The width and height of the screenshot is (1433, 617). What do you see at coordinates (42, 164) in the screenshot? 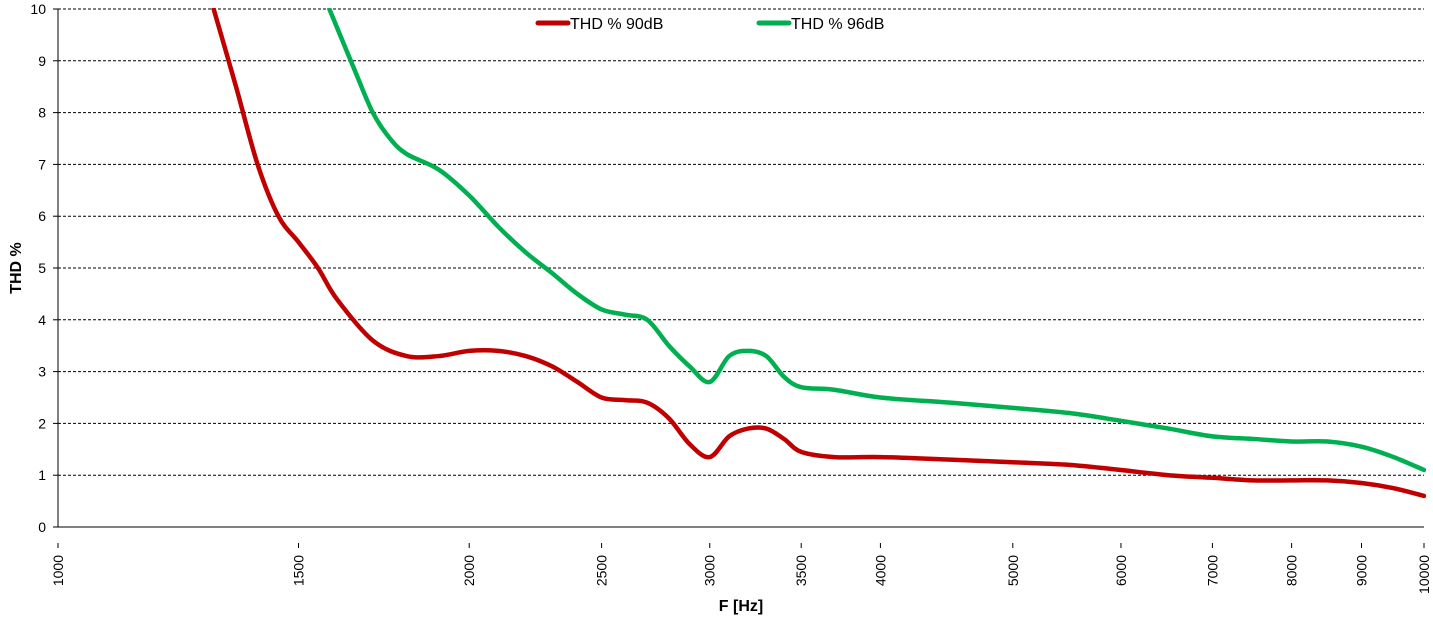
I see `y-tick-label: 7` at bounding box center [42, 164].